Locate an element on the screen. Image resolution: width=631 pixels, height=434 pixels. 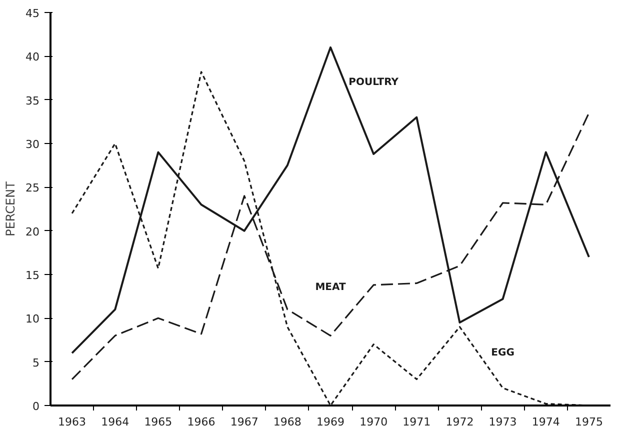
y-tick-label: 15 is located at coordinates (33, 275).